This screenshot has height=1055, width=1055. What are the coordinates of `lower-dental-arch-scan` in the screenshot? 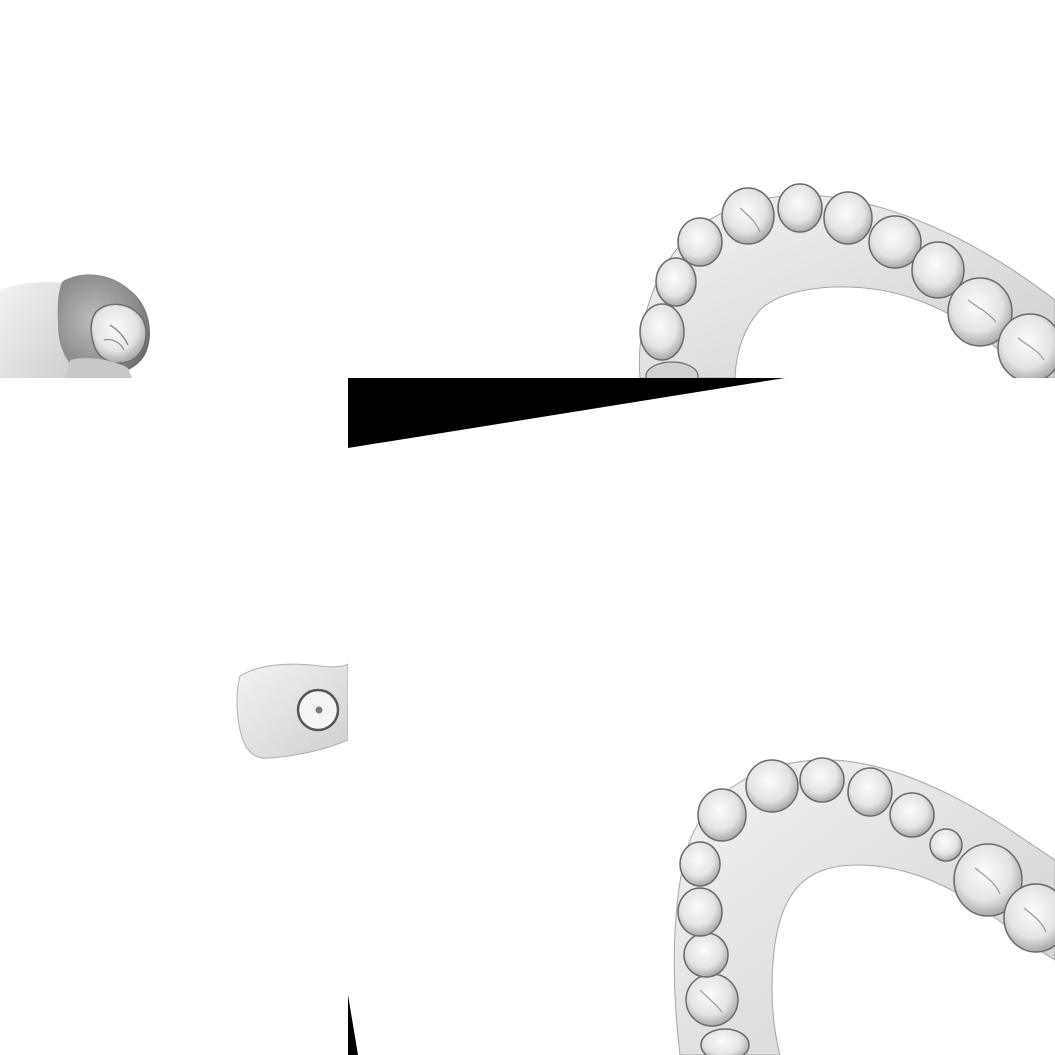 It's located at (864, 906).